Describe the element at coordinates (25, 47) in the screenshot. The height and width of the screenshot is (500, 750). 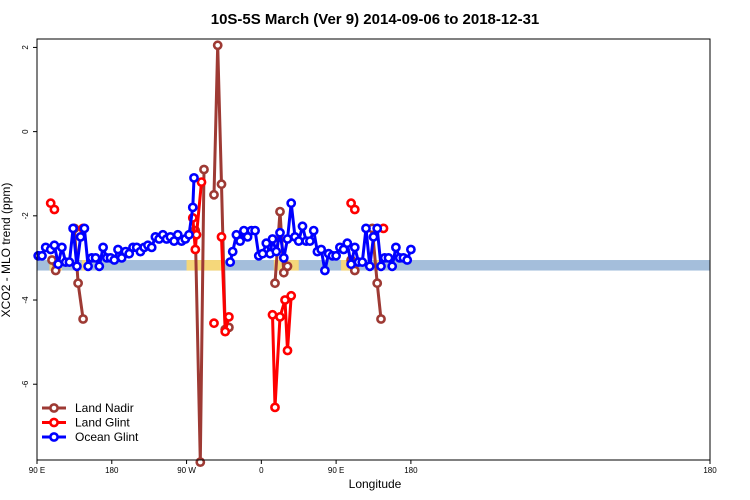
I see `y-tick-label: 2` at that location.